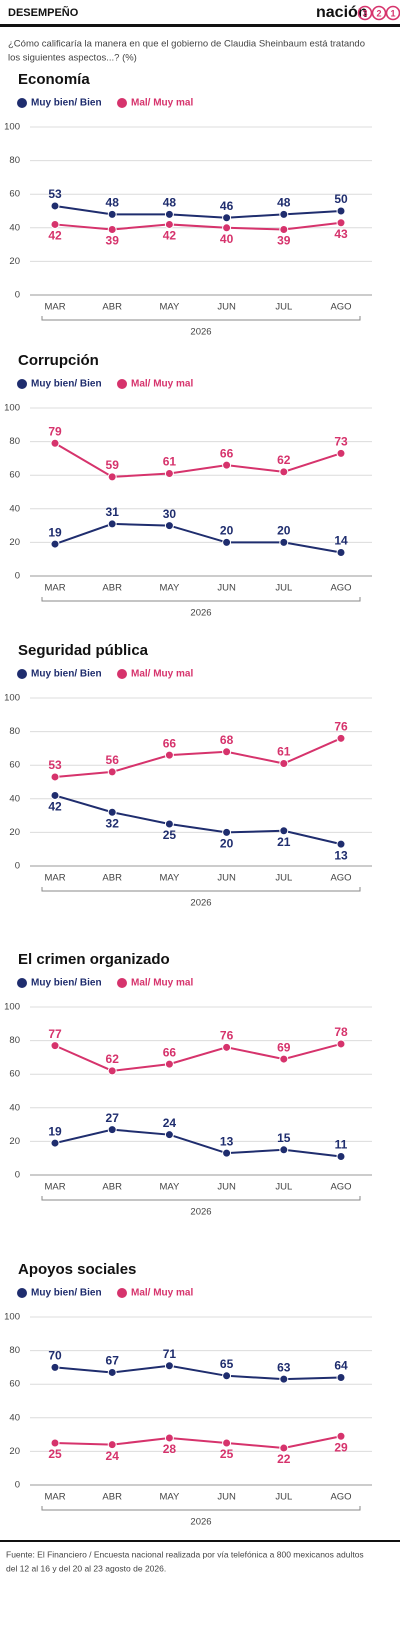 Image resolution: width=400 pixels, height=1643 pixels. I want to click on chart-title: Economía, so click(54, 79).